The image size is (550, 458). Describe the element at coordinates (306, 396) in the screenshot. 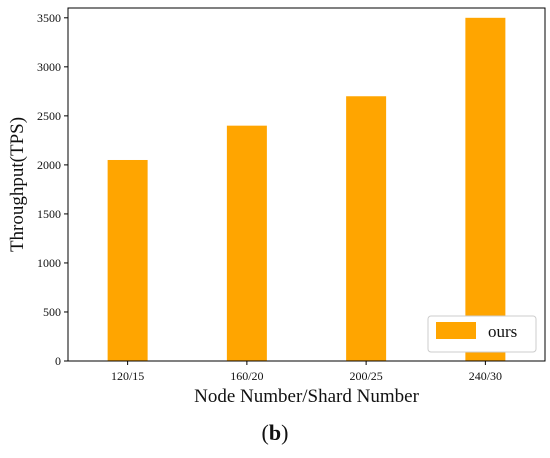

I see `x-axis-label: Node Number/Shard Number` at that location.